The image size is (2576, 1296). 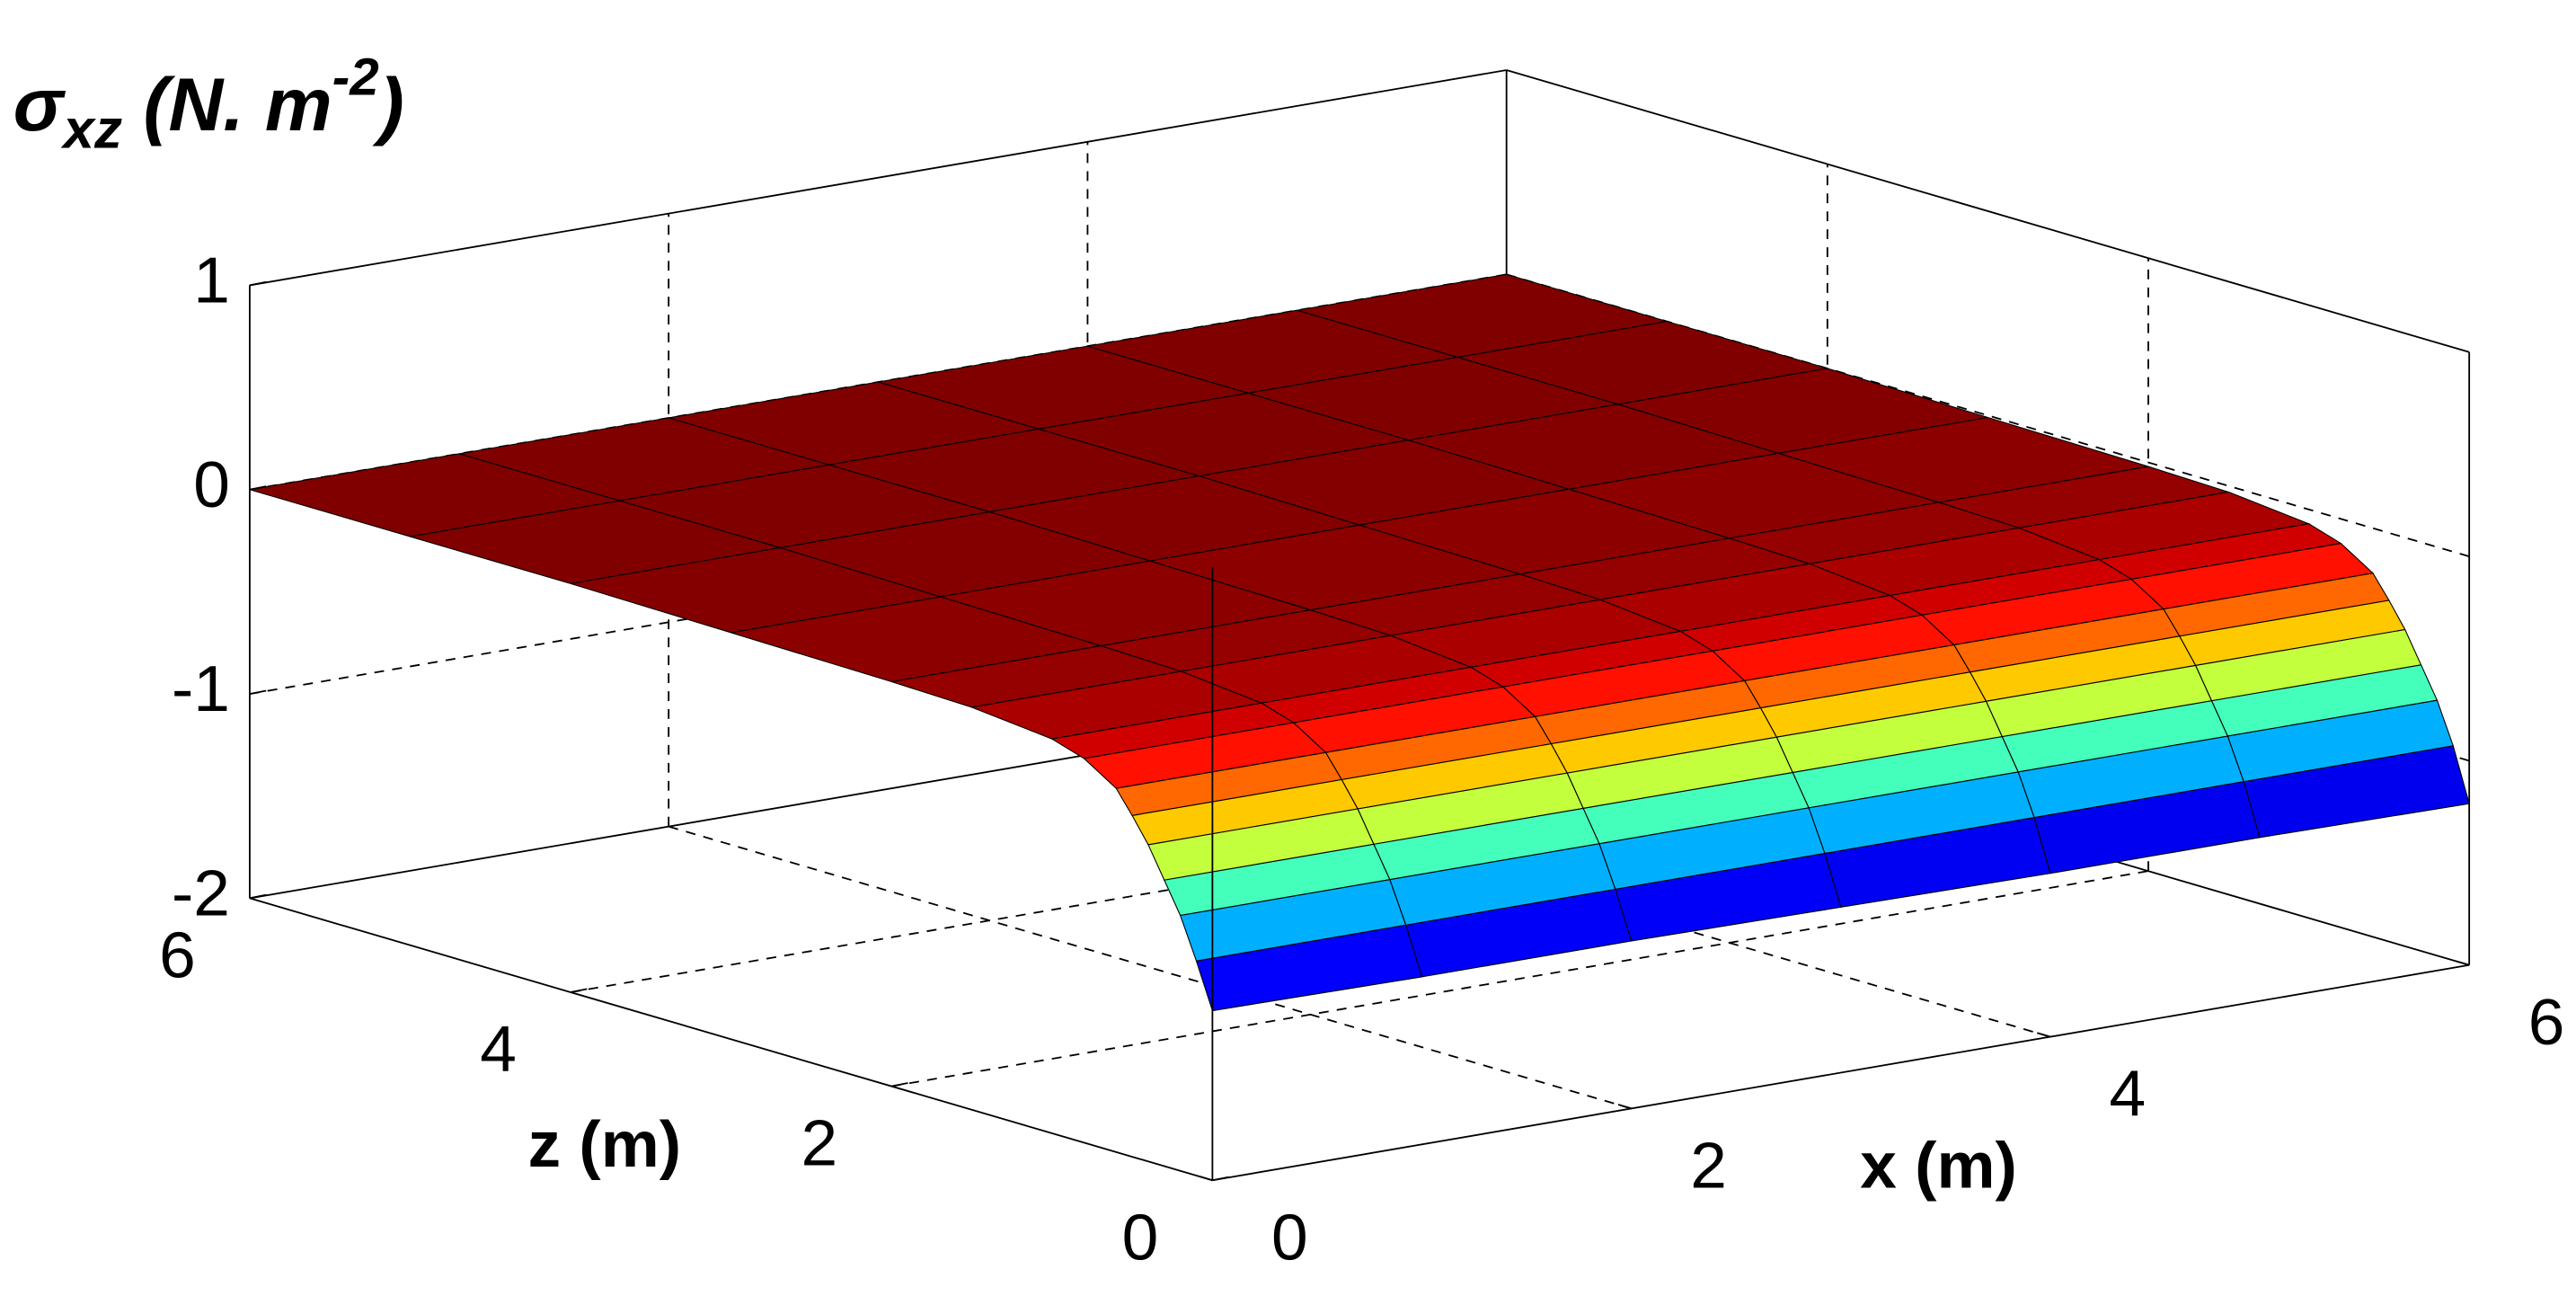 I want to click on y-axis-label: σxz (N. m-2), so click(x=208, y=105).